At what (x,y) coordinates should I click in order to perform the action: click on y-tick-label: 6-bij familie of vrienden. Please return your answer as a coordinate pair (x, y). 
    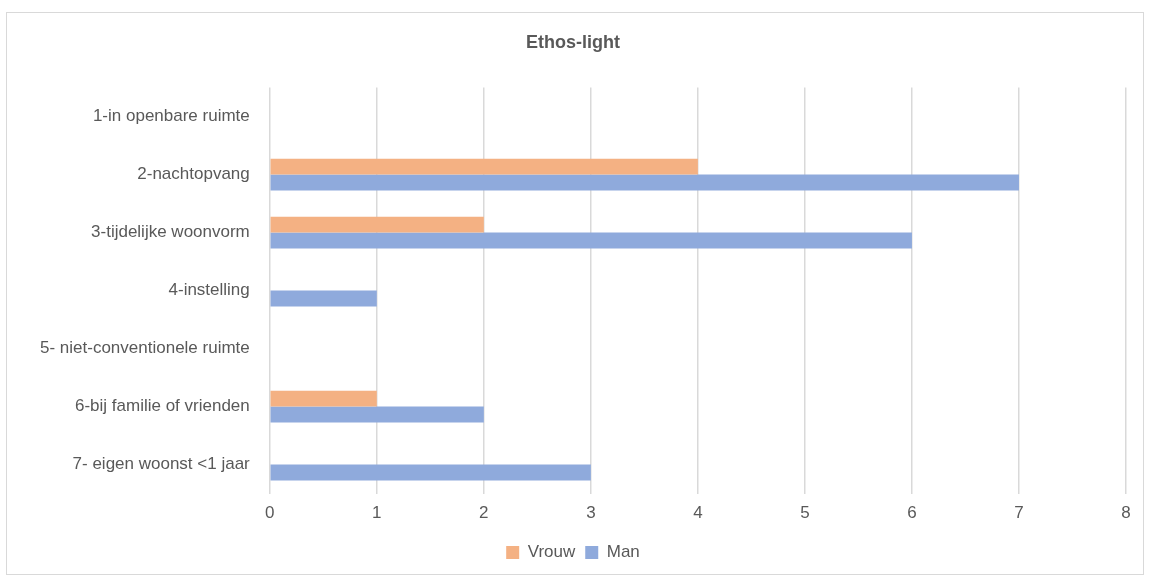
    Looking at the image, I should click on (162, 406).